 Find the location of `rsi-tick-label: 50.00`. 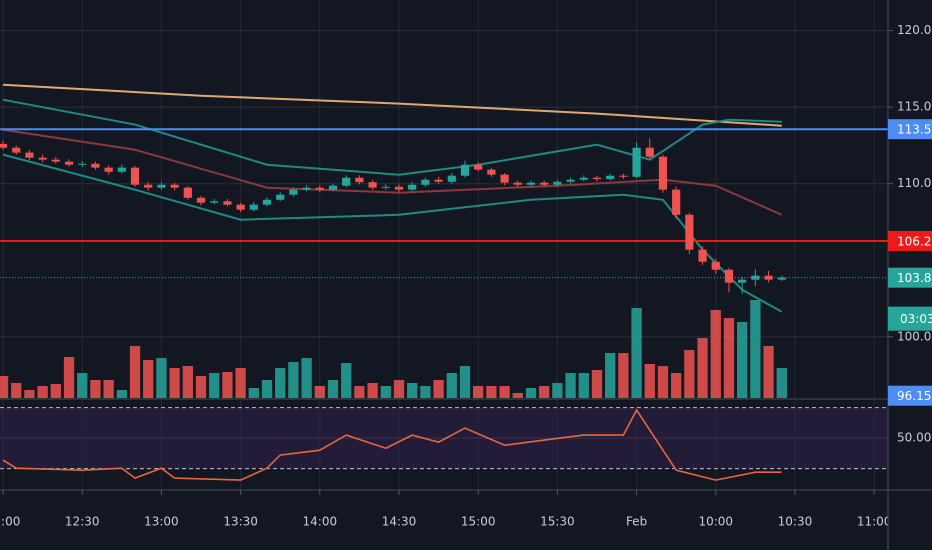

rsi-tick-label: 50.00 is located at coordinates (914, 438).